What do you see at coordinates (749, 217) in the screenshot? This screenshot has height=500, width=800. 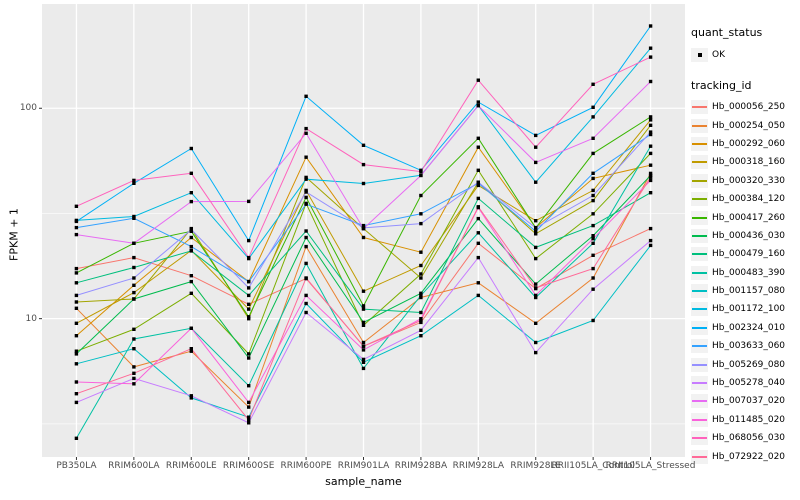 I see `legend-item-label: Hb_000417_260` at bounding box center [749, 217].